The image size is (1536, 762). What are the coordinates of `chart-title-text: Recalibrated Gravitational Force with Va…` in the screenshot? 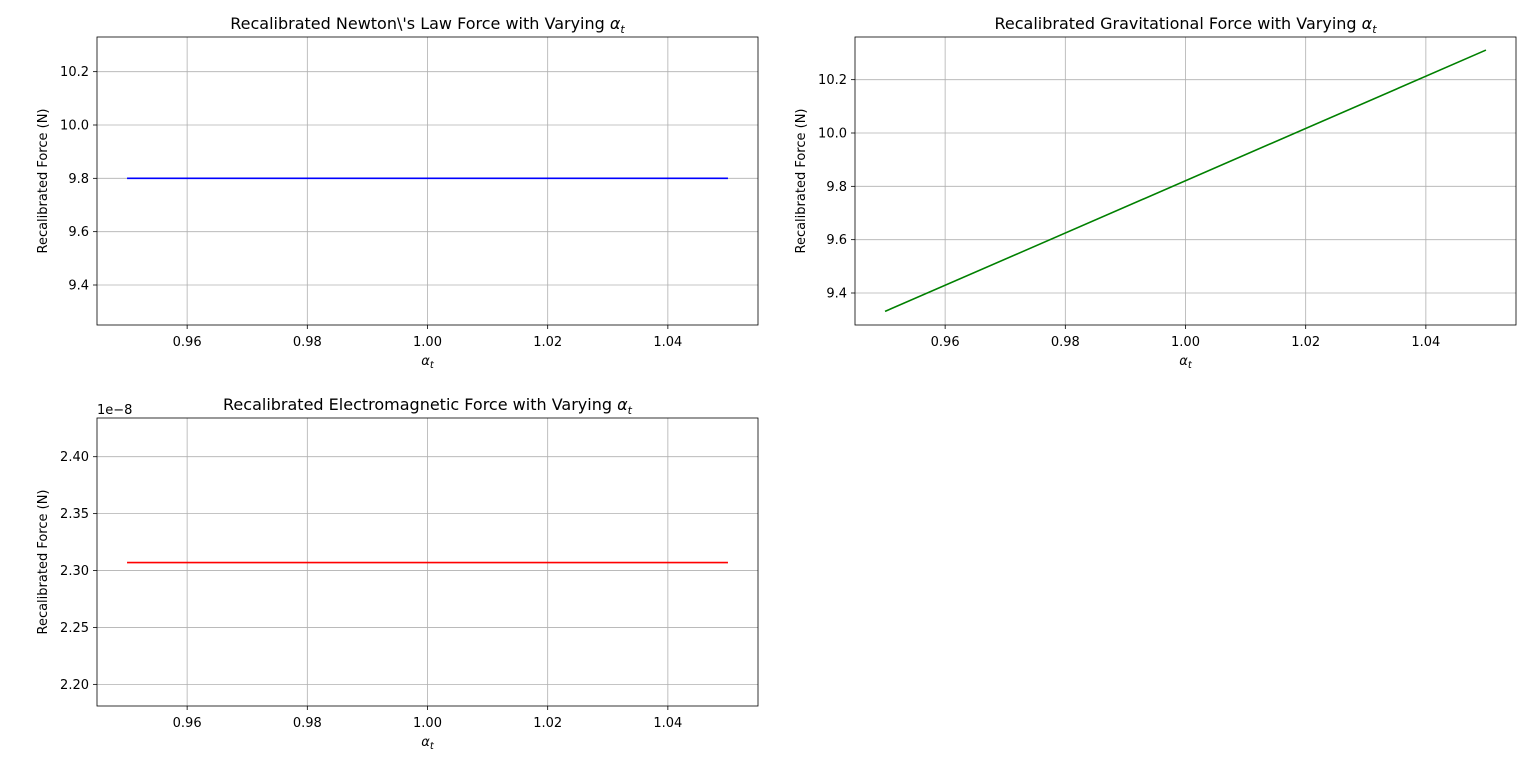 It's located at (1177, 23).